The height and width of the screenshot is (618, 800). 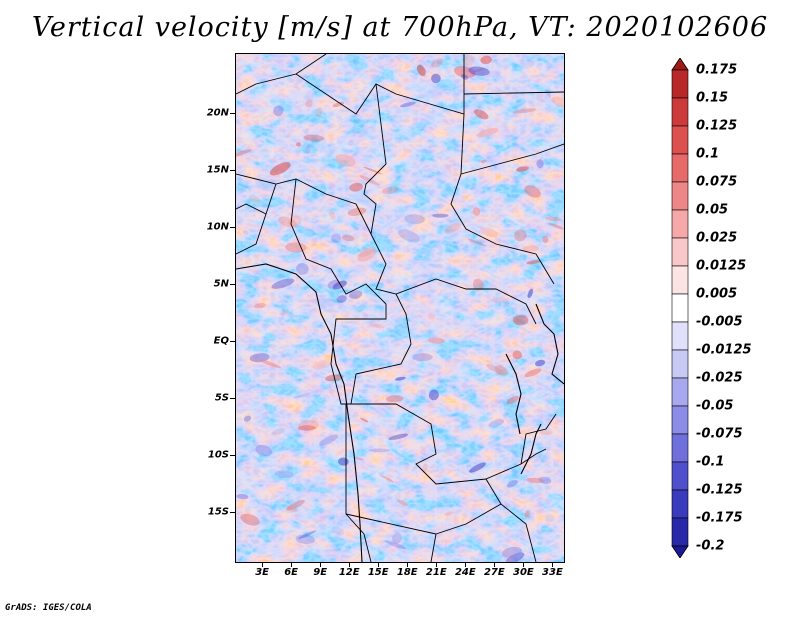 I want to click on lon-tick-label: 24E, so click(x=465, y=572).